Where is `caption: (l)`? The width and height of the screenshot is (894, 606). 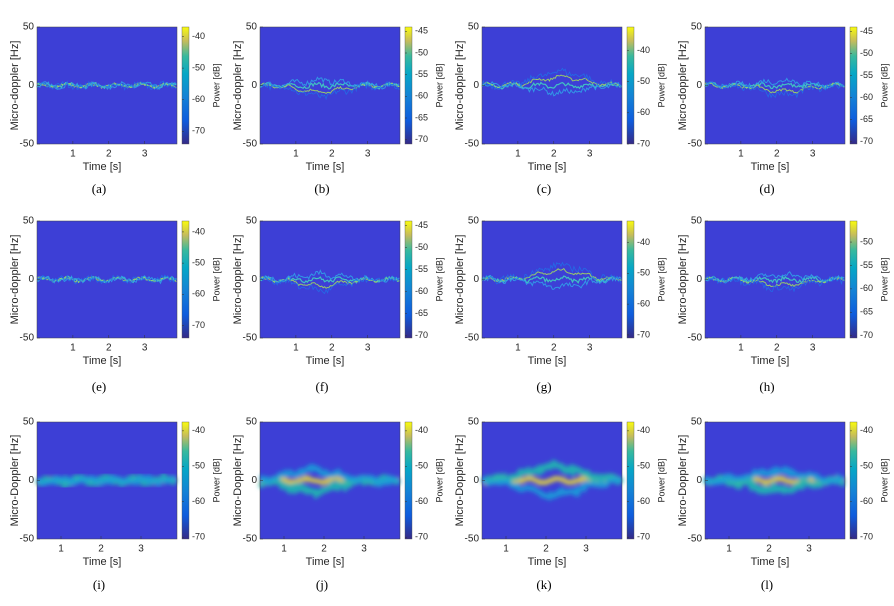
caption: (l) is located at coordinates (767, 584).